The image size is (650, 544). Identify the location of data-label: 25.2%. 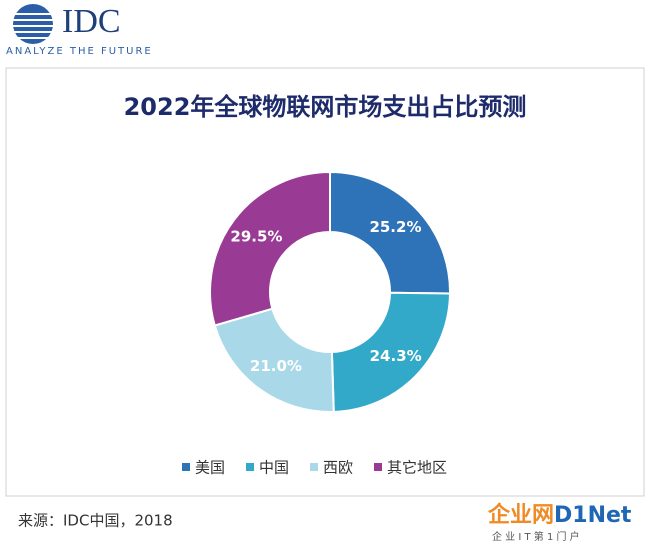
(395, 227).